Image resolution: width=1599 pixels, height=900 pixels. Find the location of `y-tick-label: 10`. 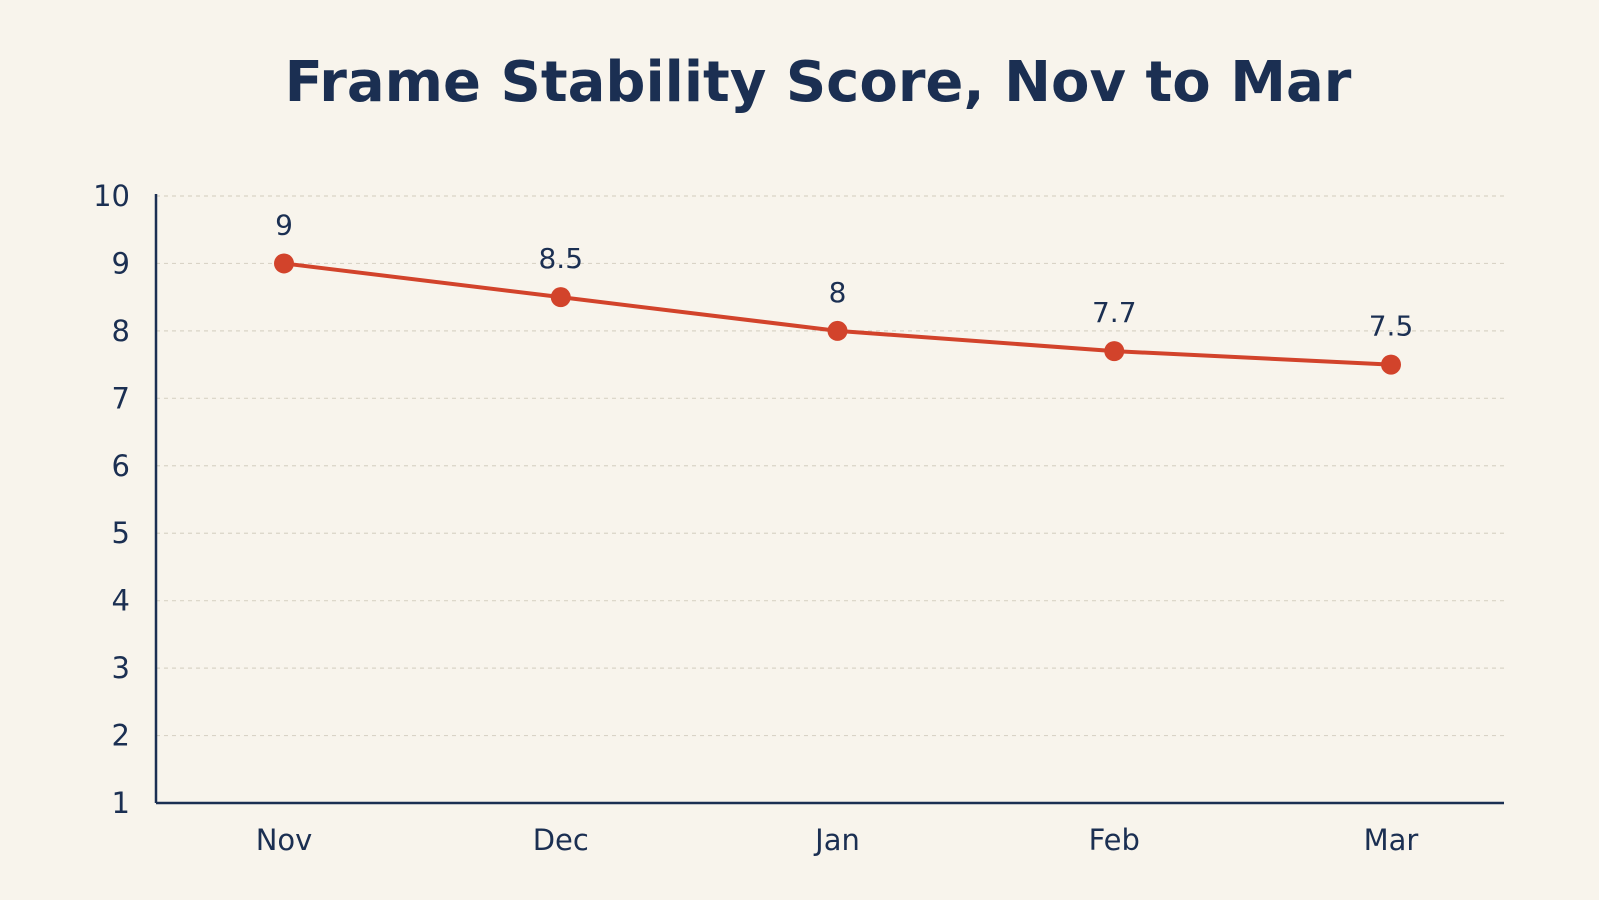

y-tick-label: 10 is located at coordinates (111, 196).